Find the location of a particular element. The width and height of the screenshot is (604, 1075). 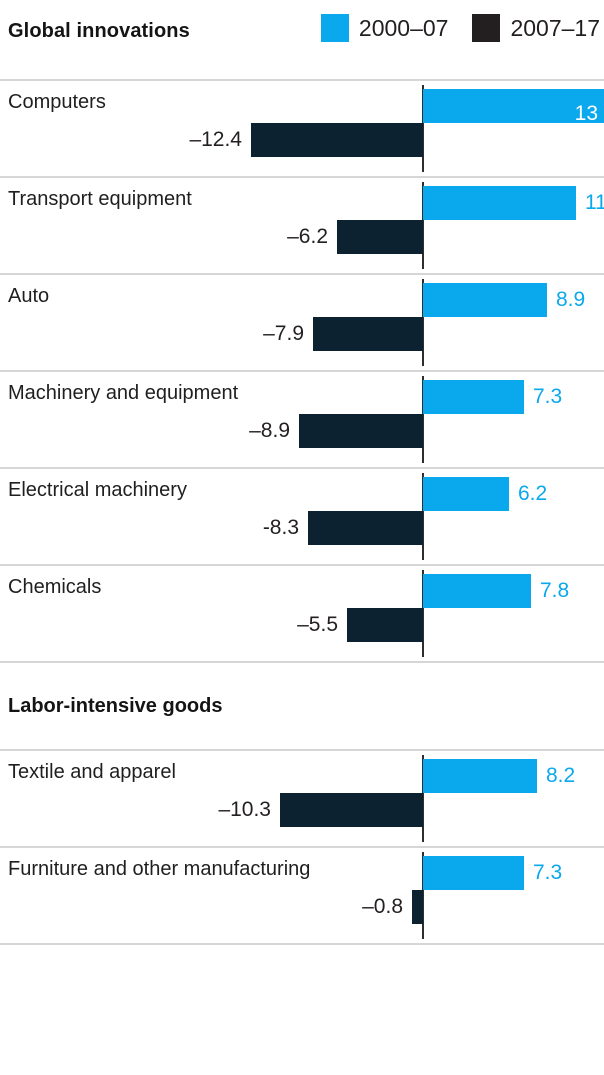

bar-value-2007-17: –6.2 is located at coordinates (307, 236).